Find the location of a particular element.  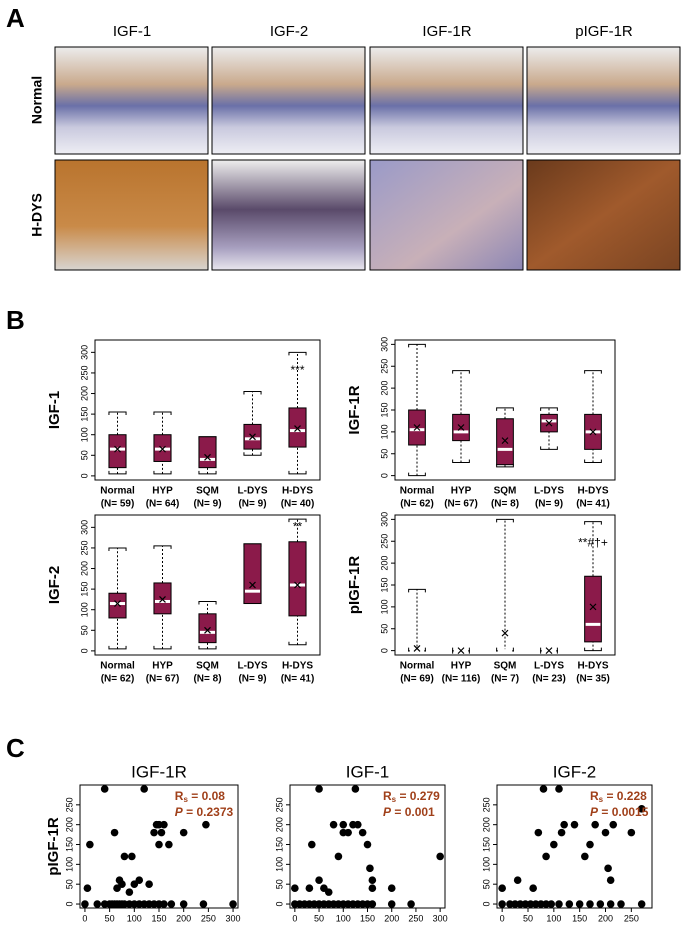

stat-p-value: = 0.2373 is located at coordinates (208, 812).